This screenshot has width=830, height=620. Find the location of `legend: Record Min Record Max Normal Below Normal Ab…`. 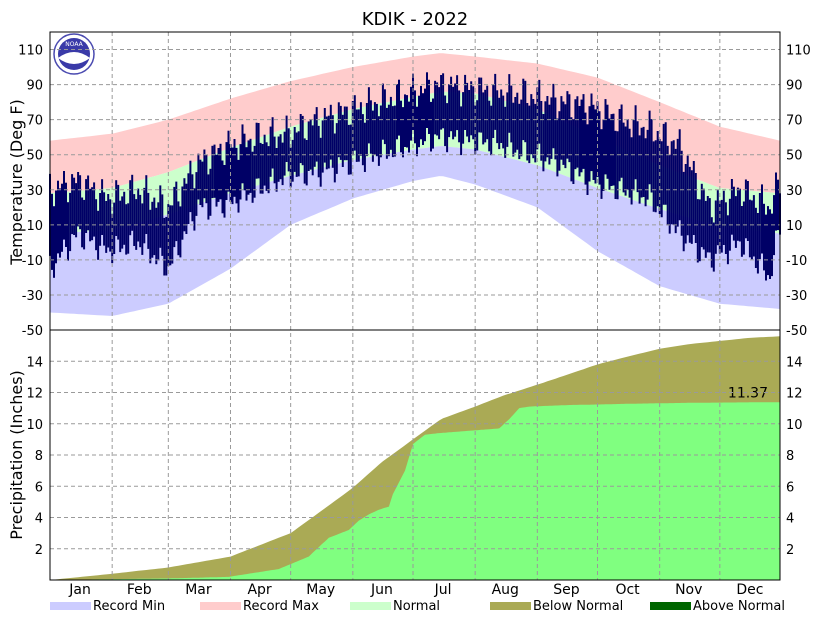

legend: Record Min Record Max Normal Below Normal Ab… is located at coordinates (417, 606).